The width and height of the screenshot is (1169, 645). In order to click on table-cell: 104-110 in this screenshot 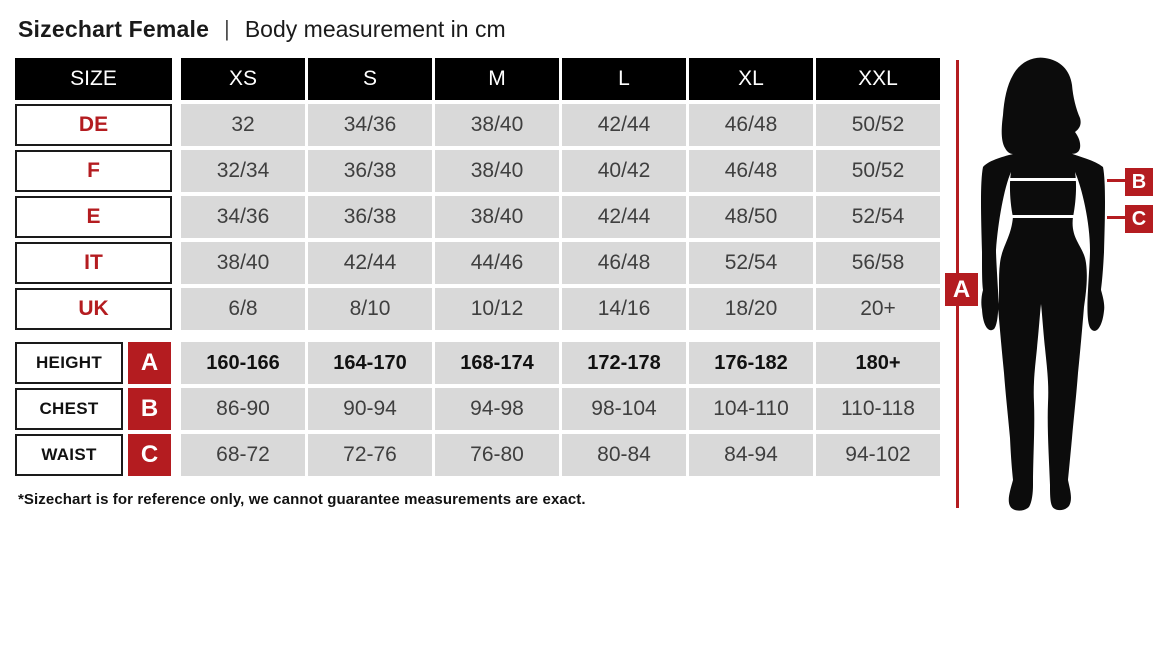, I will do `click(751, 409)`.